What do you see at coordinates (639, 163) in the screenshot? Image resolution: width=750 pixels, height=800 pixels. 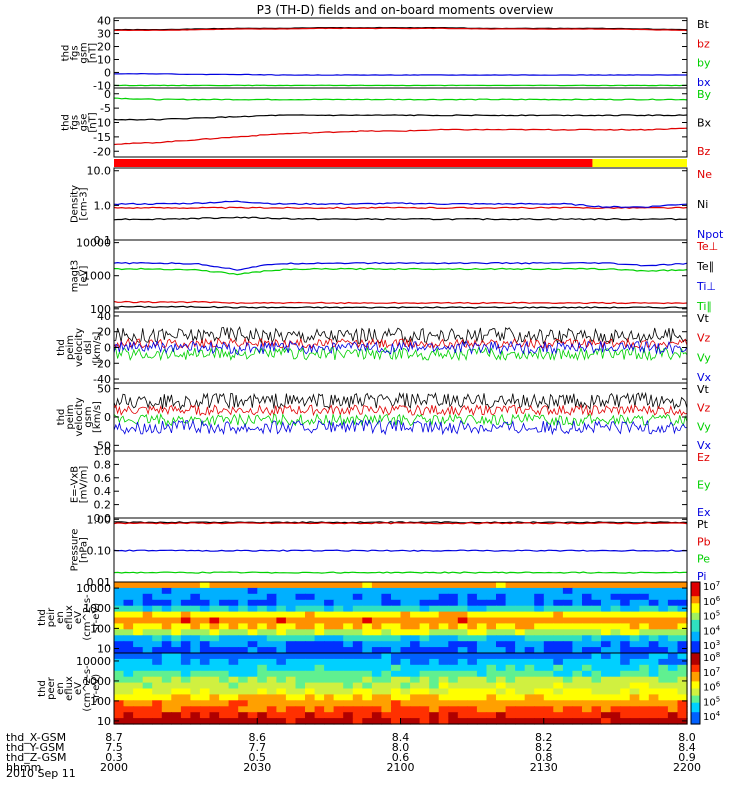 I see `status-bar-segment` at bounding box center [639, 163].